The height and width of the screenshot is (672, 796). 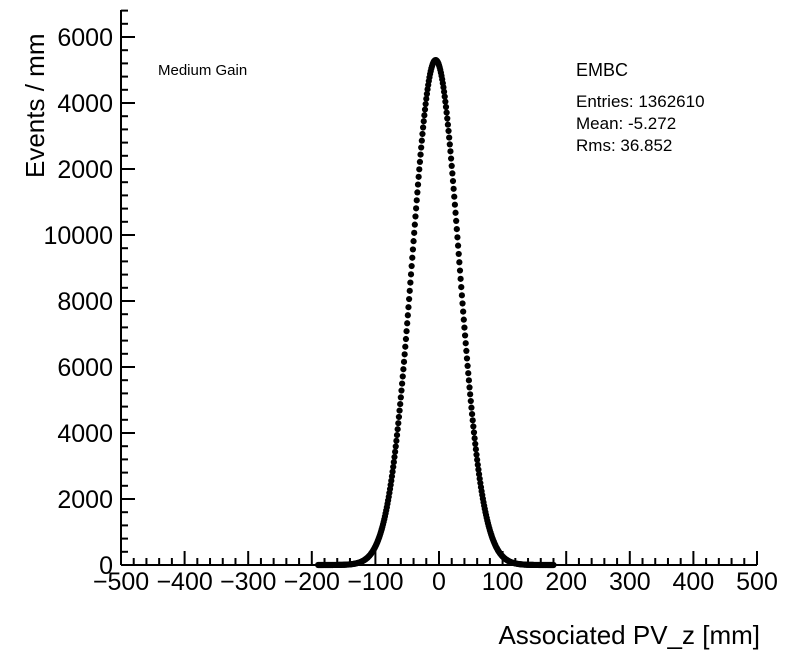 I want to click on x-tick-label: 200, so click(x=566, y=582).